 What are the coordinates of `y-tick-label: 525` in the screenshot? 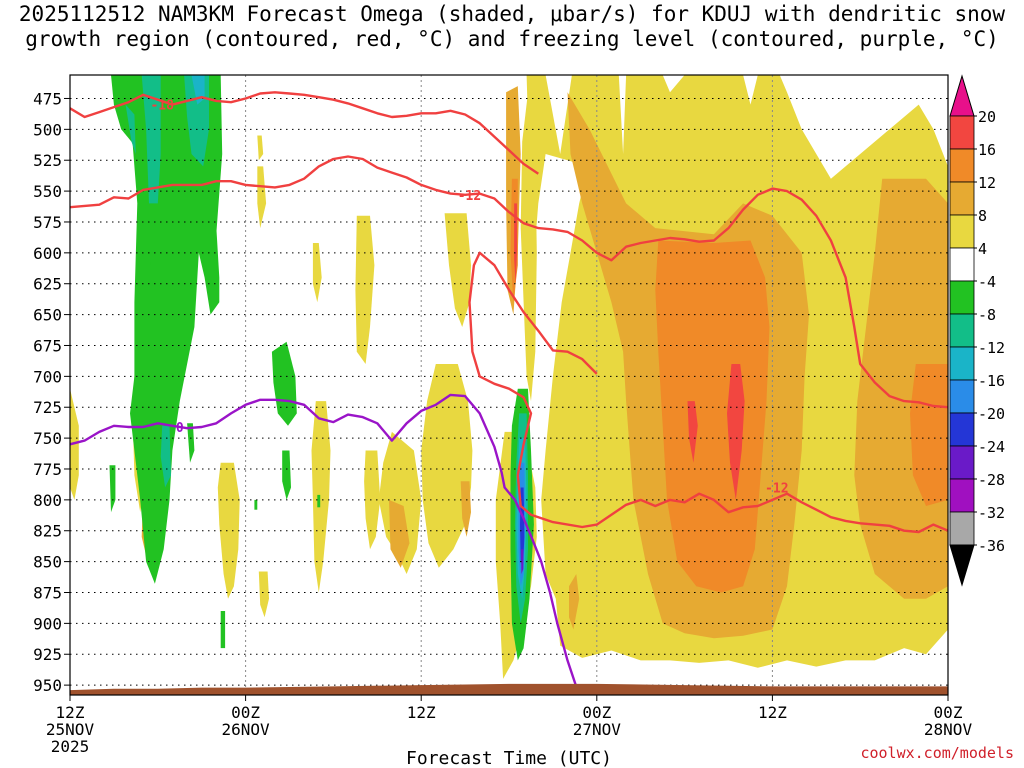 It's located at (47, 160).